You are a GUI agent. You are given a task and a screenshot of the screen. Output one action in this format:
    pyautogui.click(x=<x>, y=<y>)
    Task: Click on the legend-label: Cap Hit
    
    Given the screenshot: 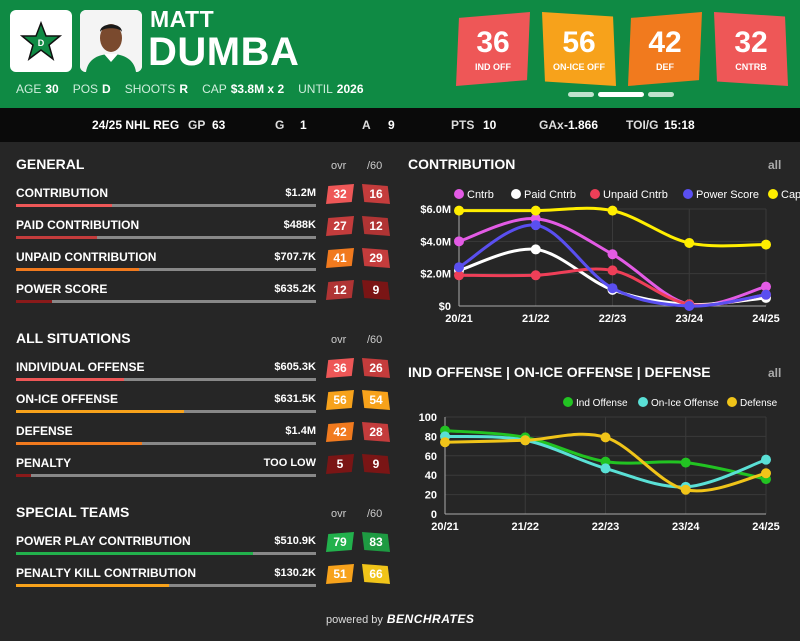 What is the action you would take?
    pyautogui.click(x=790, y=195)
    